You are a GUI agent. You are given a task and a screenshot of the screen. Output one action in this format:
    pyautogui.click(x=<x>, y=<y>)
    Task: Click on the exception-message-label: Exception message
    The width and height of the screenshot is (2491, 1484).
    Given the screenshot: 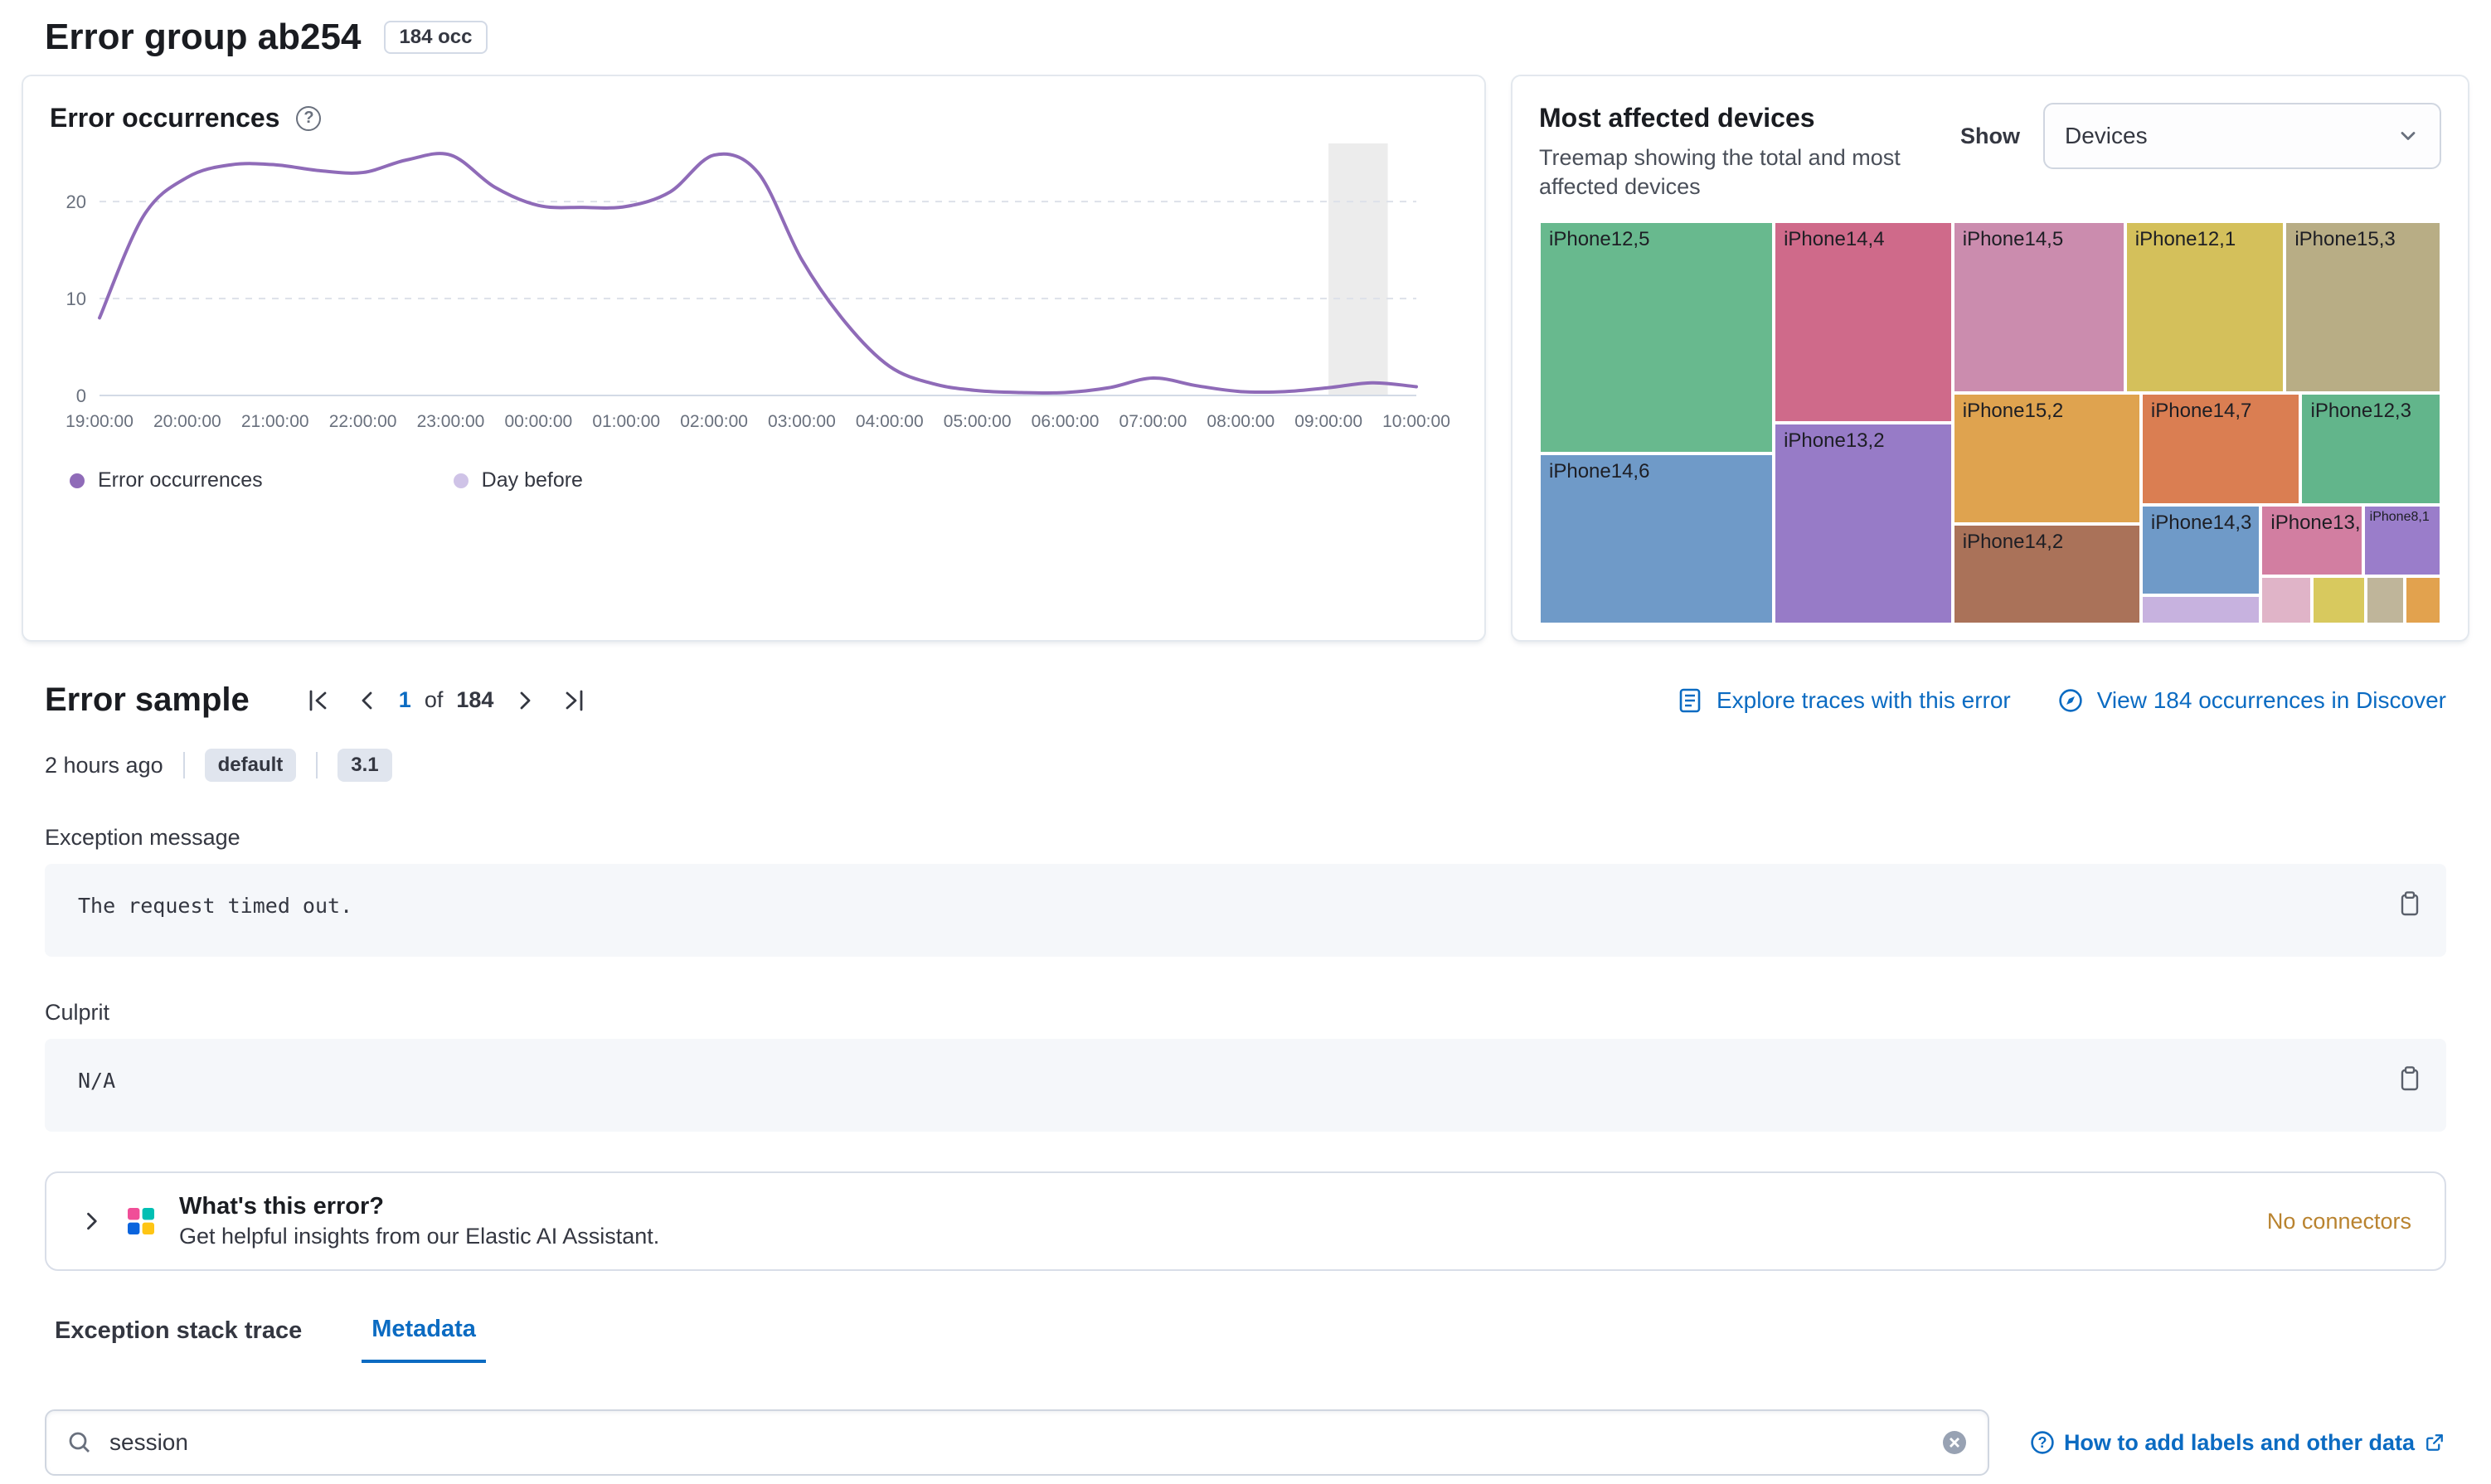 What is the action you would take?
    pyautogui.click(x=142, y=838)
    